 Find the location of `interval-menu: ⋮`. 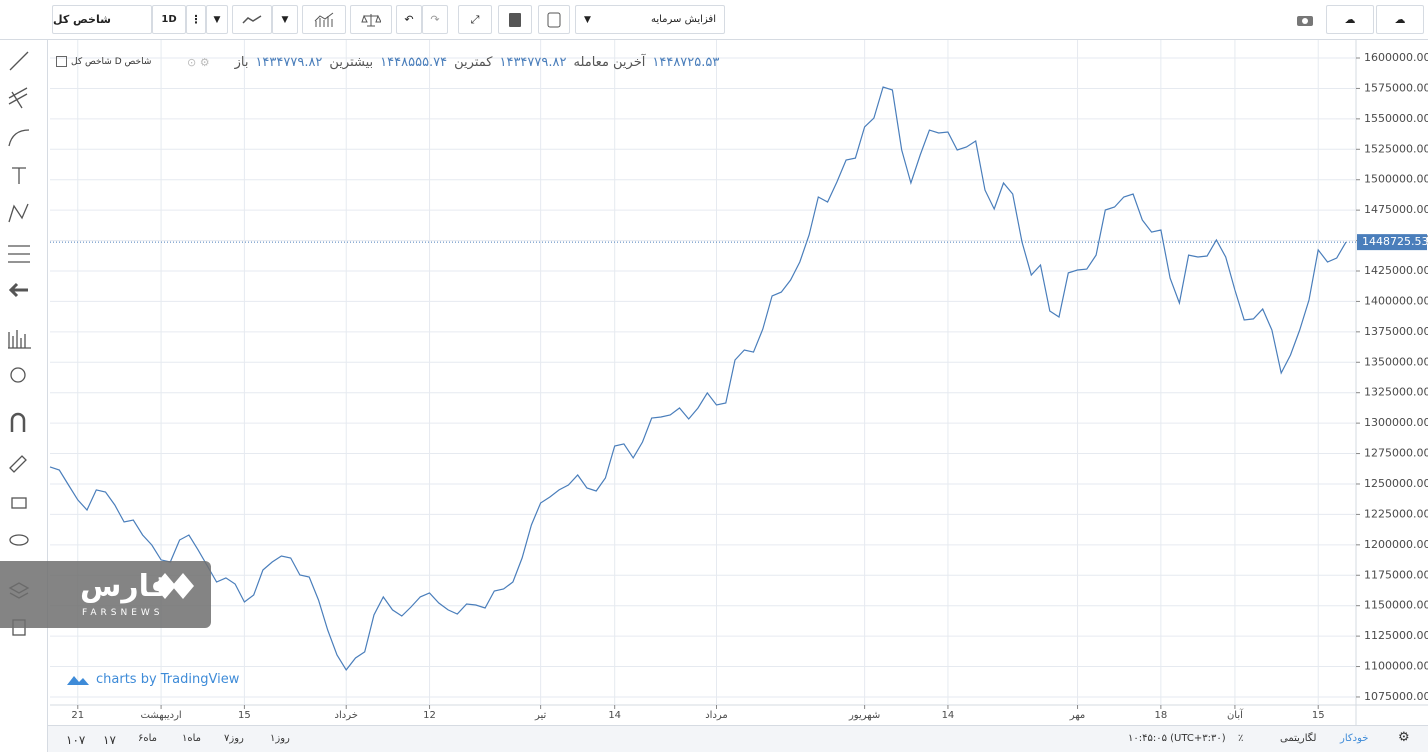

interval-menu: ⋮ is located at coordinates (196, 19).